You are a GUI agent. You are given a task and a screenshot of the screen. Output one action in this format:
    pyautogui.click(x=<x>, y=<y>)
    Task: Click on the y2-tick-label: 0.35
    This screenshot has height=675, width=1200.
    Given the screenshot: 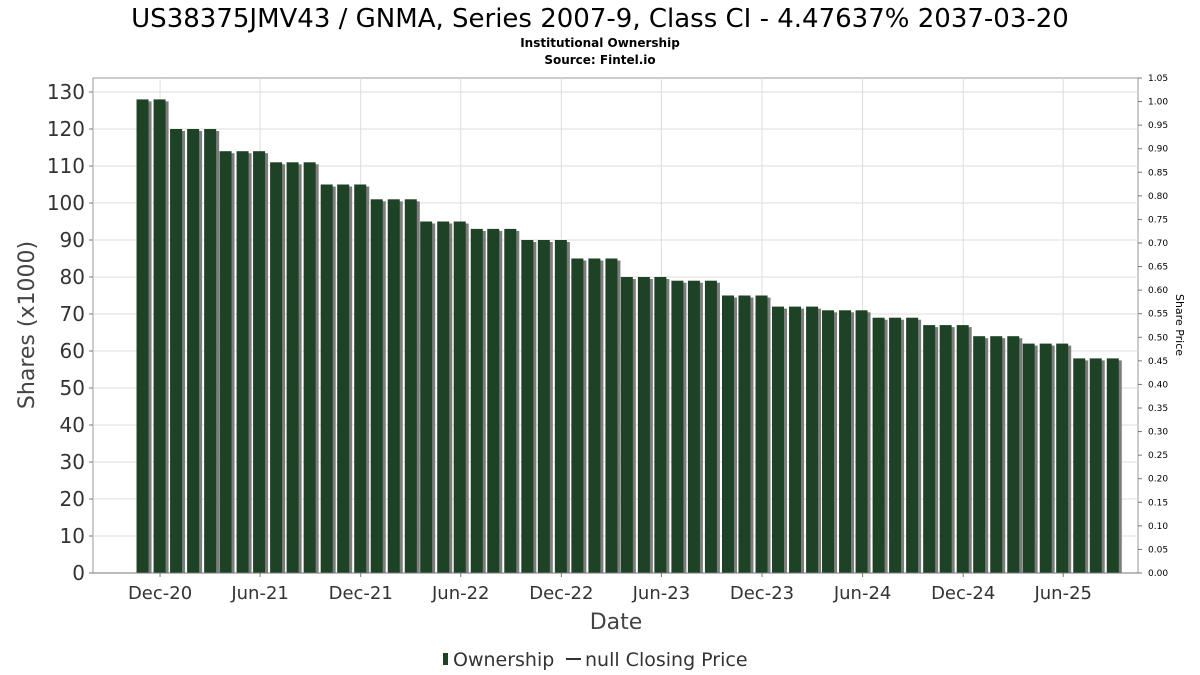 What is the action you would take?
    pyautogui.click(x=1158, y=409)
    